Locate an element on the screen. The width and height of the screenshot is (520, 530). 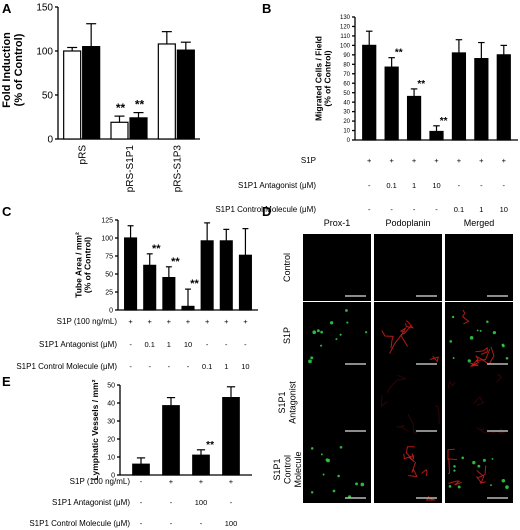
y-tick-label: 130 is located at coordinates (345, 18).